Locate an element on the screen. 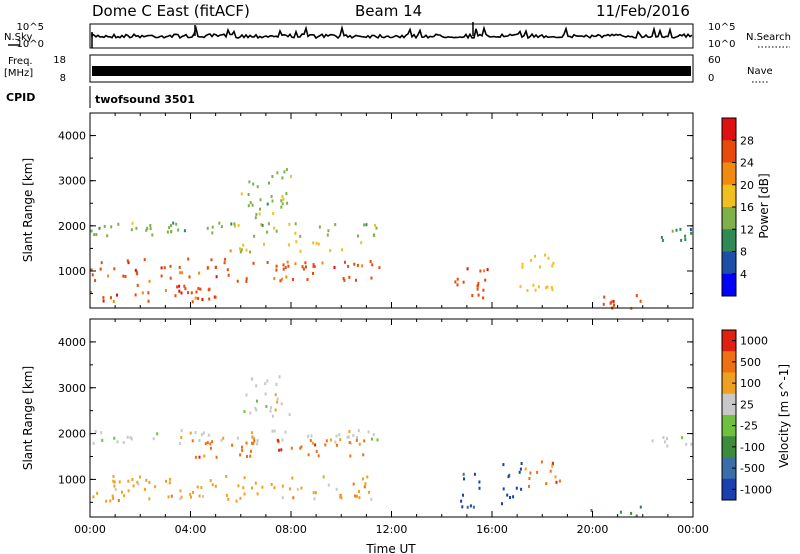 The width and height of the screenshot is (800, 554). nave-label: Nave is located at coordinates (760, 71).